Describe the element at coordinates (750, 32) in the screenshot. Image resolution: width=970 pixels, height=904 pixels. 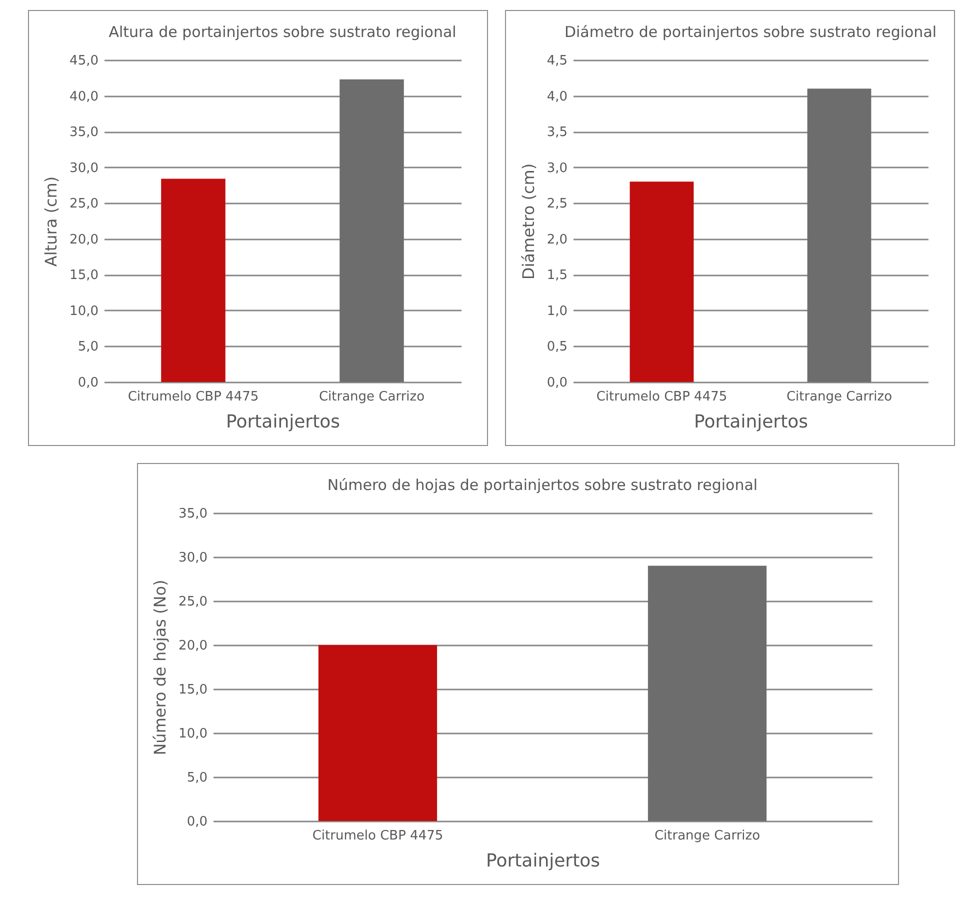
I see `chart-title: Diámetro de portainjertos sobre sustrato regional` at that location.